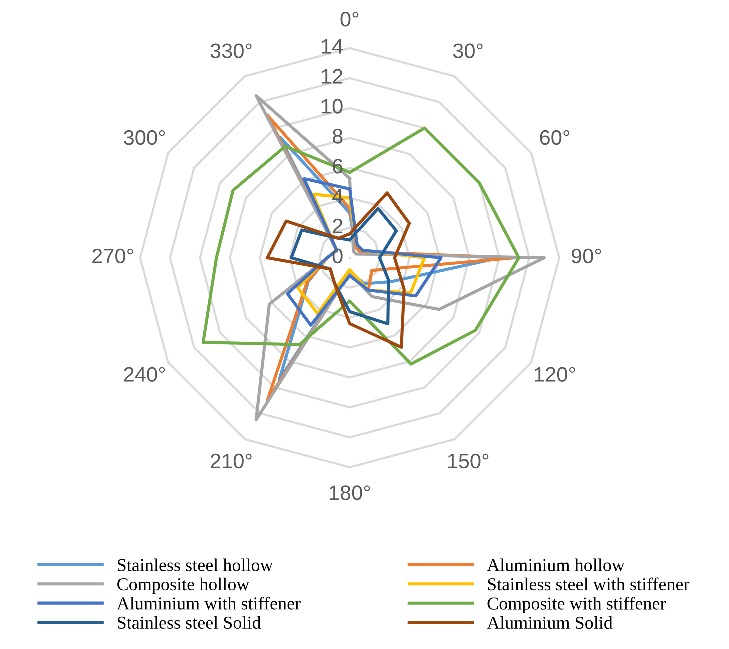 This screenshot has width=729, height=649. Describe the element at coordinates (333, 46) in the screenshot. I see `y-tick-label: 14` at that location.